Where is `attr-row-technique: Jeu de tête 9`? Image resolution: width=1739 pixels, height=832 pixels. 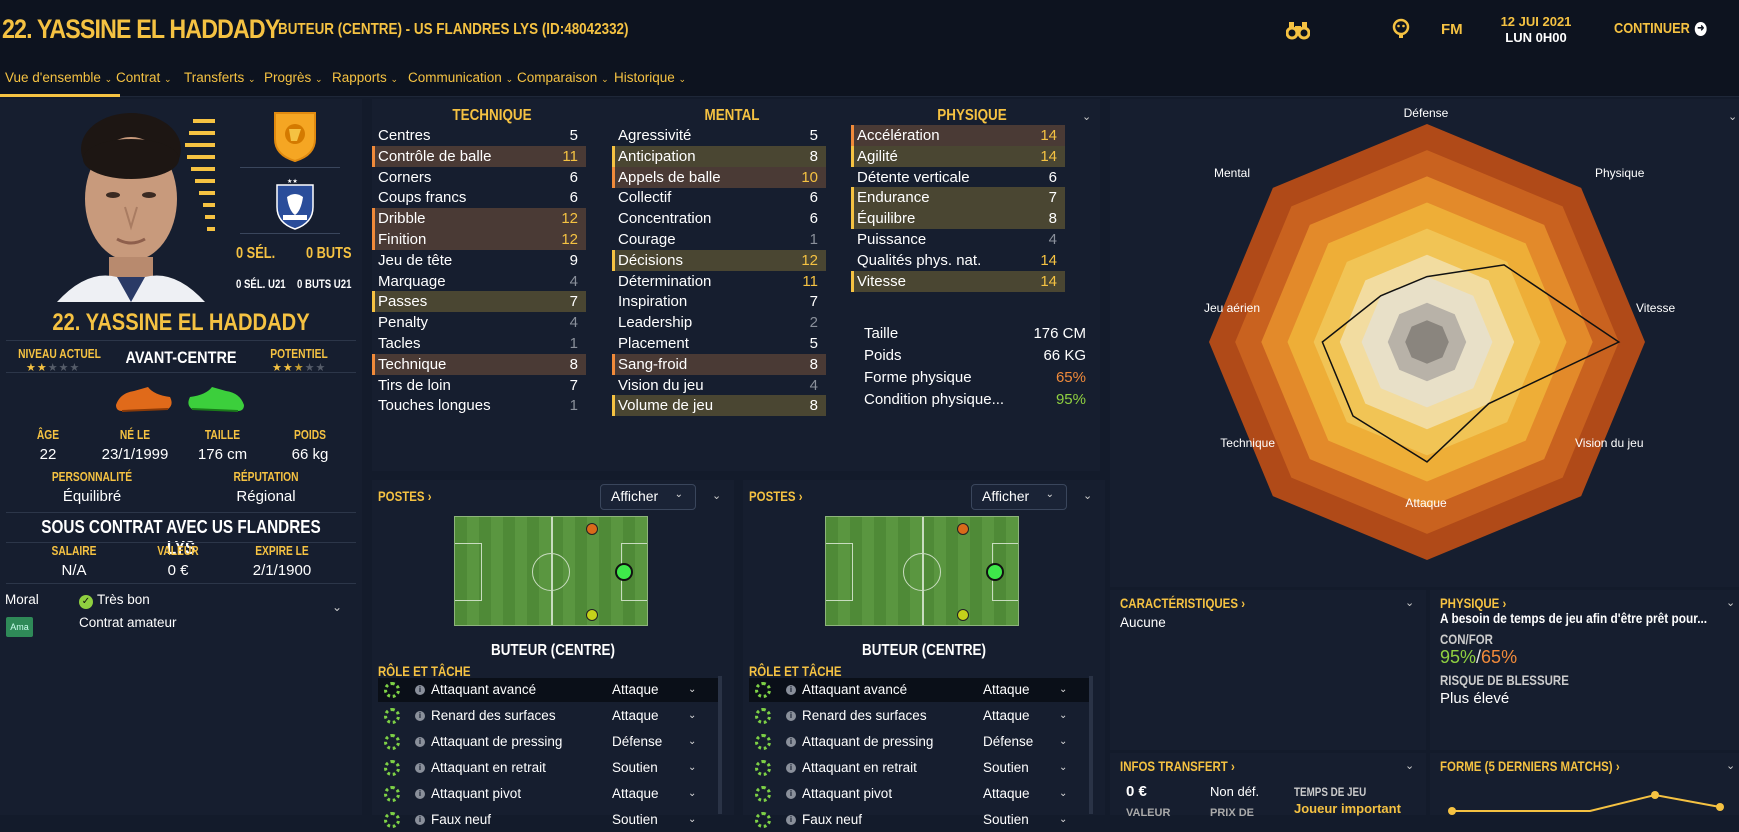
attr-row-technique: Jeu de tête 9 is located at coordinates (479, 260).